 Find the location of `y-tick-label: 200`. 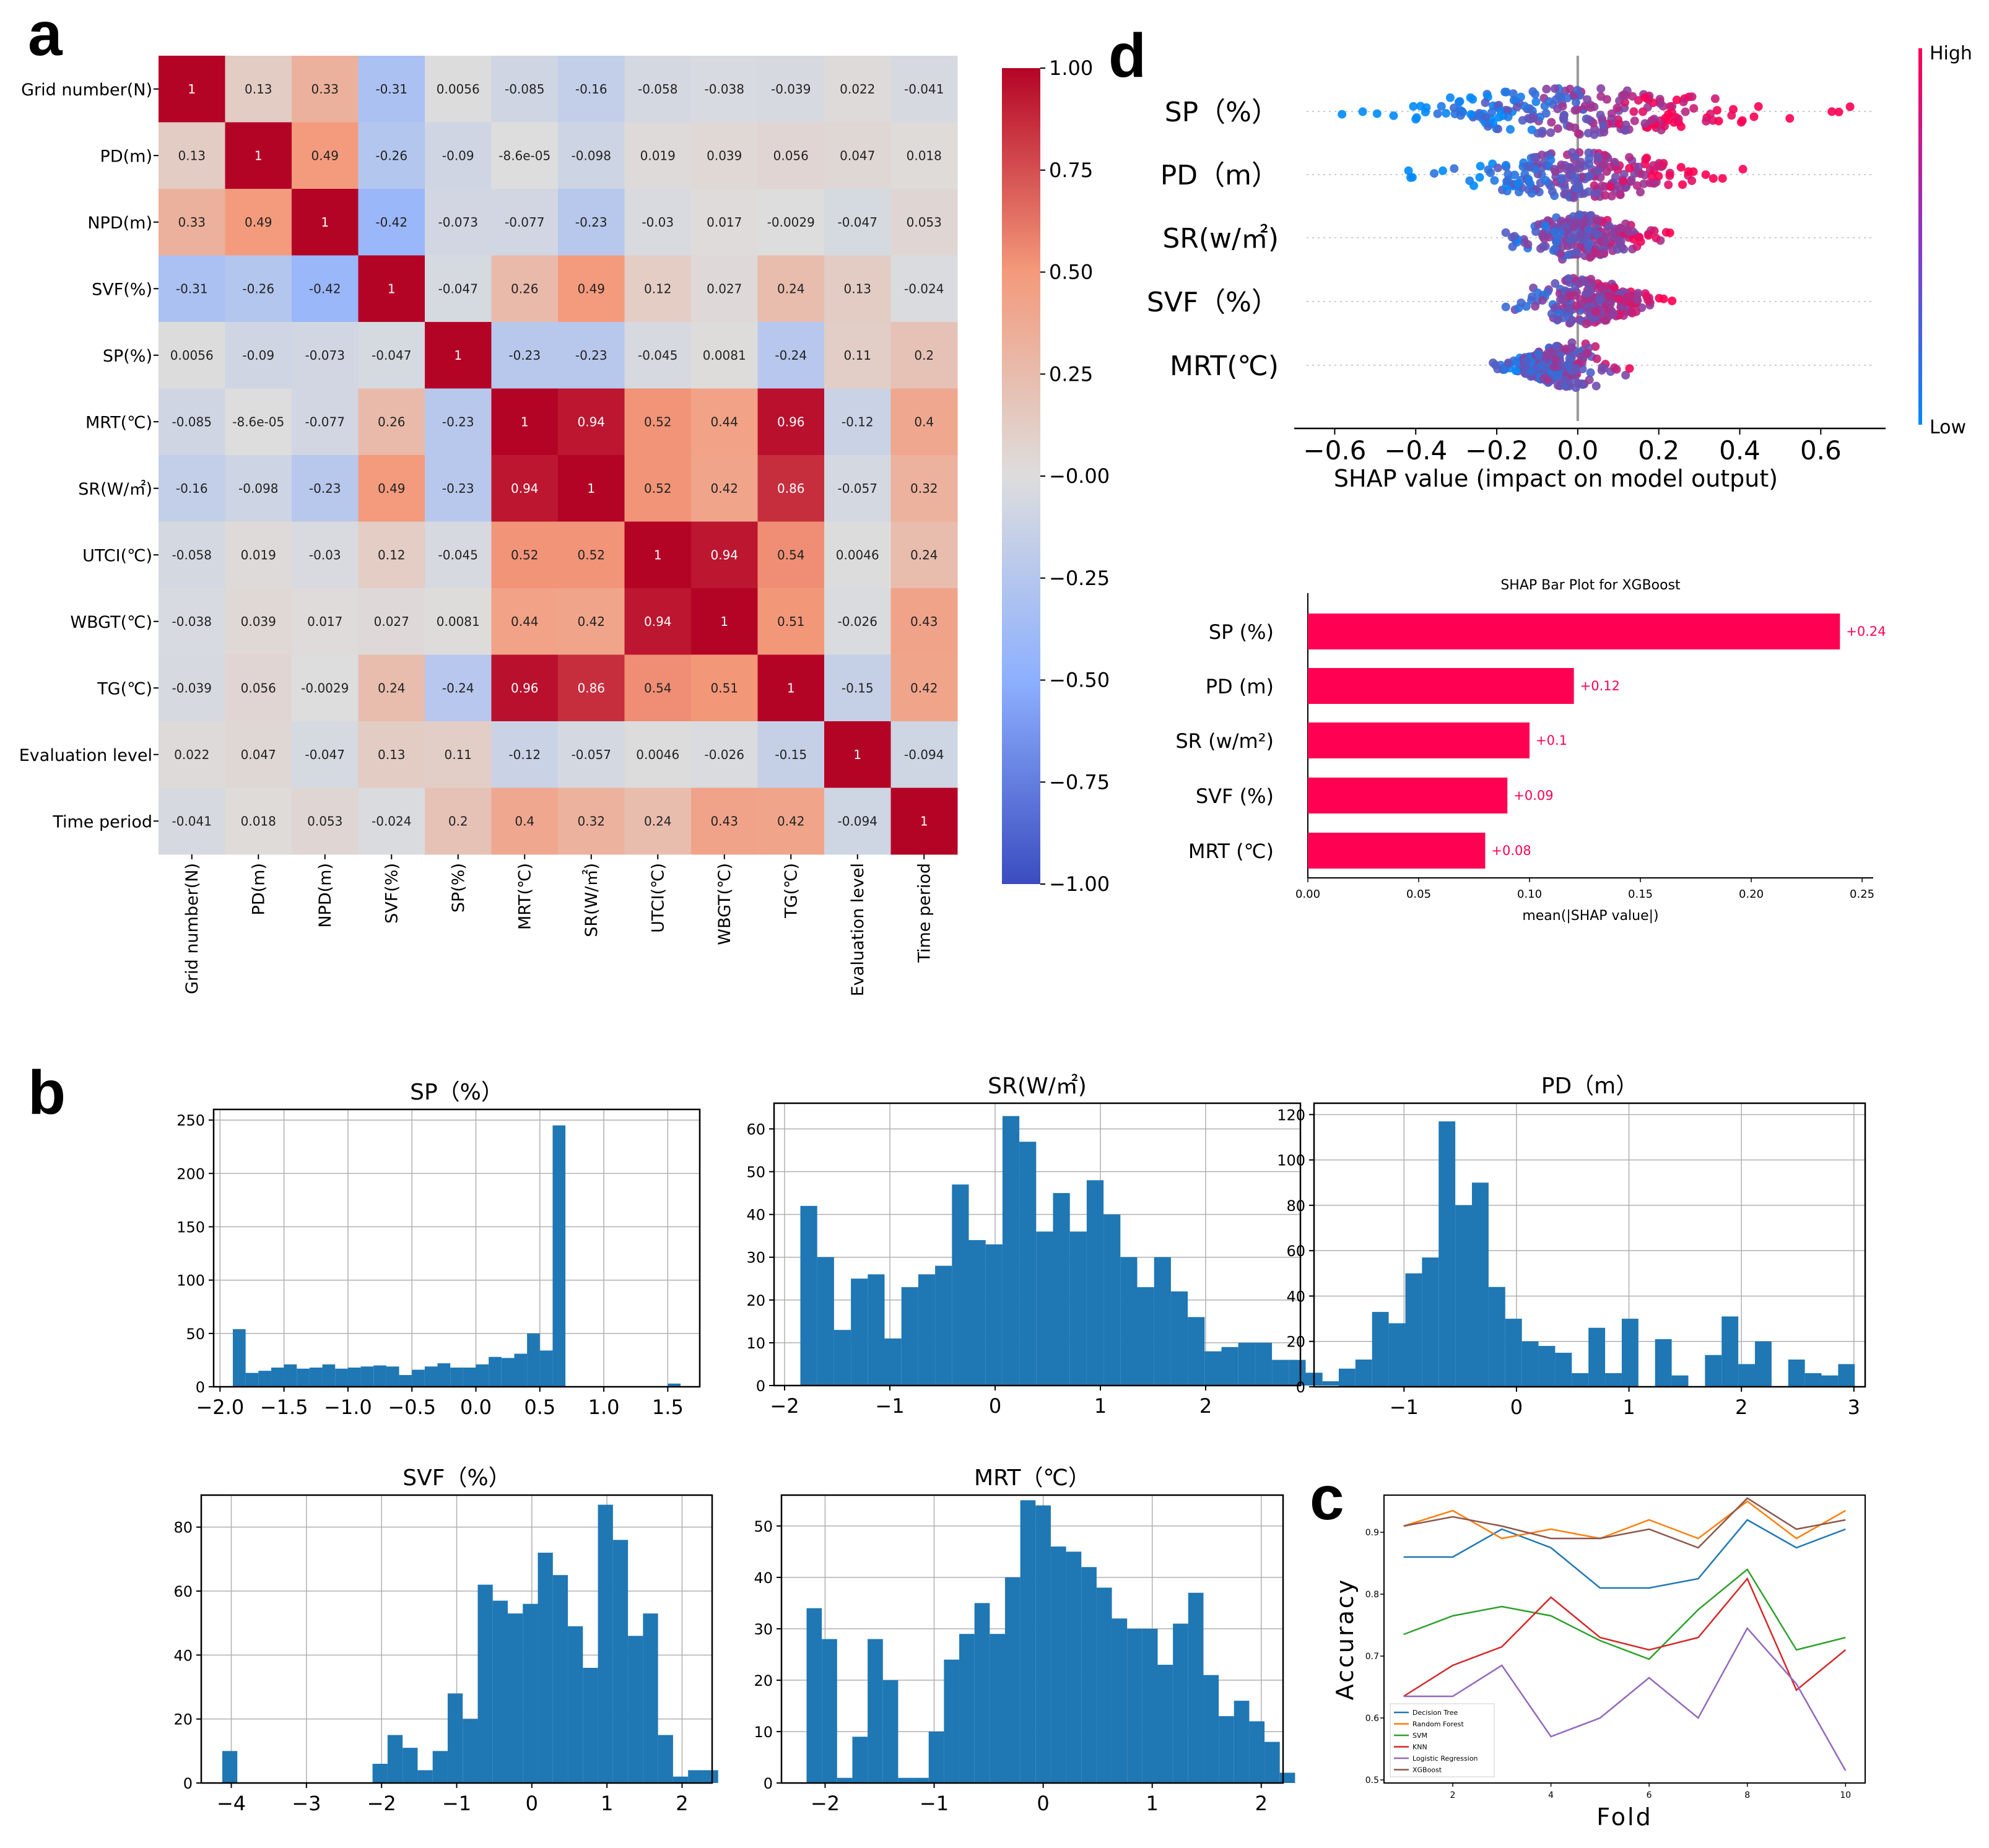

y-tick-label: 200 is located at coordinates (191, 1173).